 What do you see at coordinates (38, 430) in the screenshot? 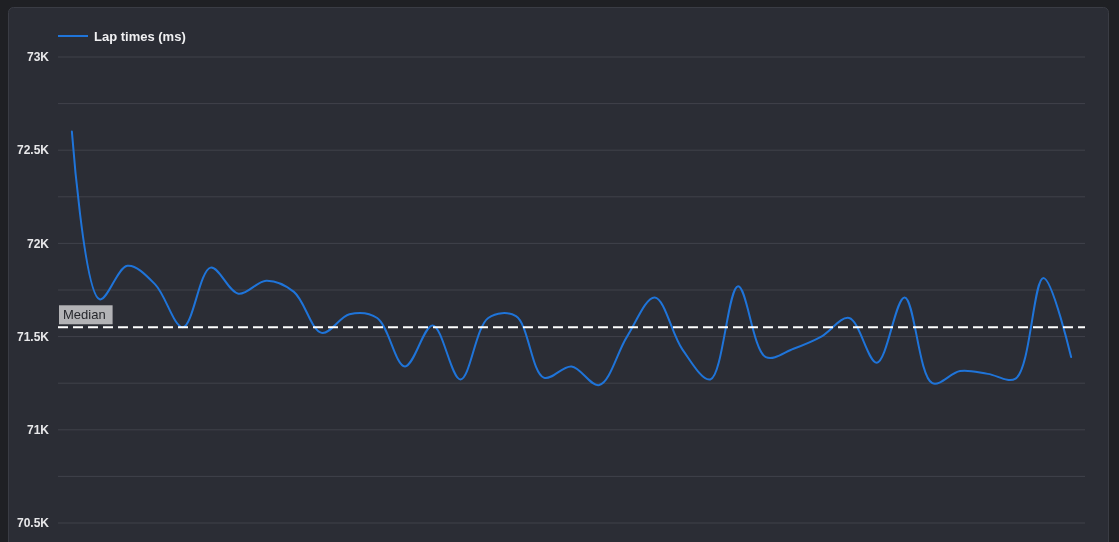
I see `y-tick-label: 71K` at bounding box center [38, 430].